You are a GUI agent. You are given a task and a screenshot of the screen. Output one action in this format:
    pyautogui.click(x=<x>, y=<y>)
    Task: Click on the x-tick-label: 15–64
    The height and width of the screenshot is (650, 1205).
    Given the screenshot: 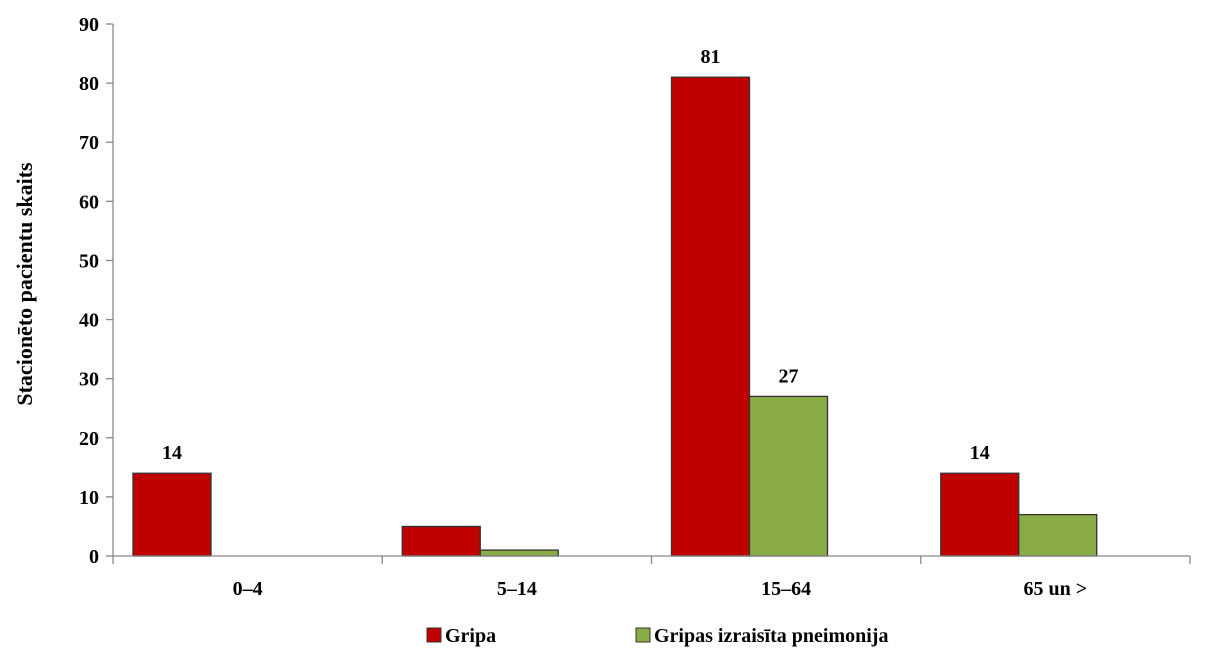 What is the action you would take?
    pyautogui.click(x=786, y=589)
    